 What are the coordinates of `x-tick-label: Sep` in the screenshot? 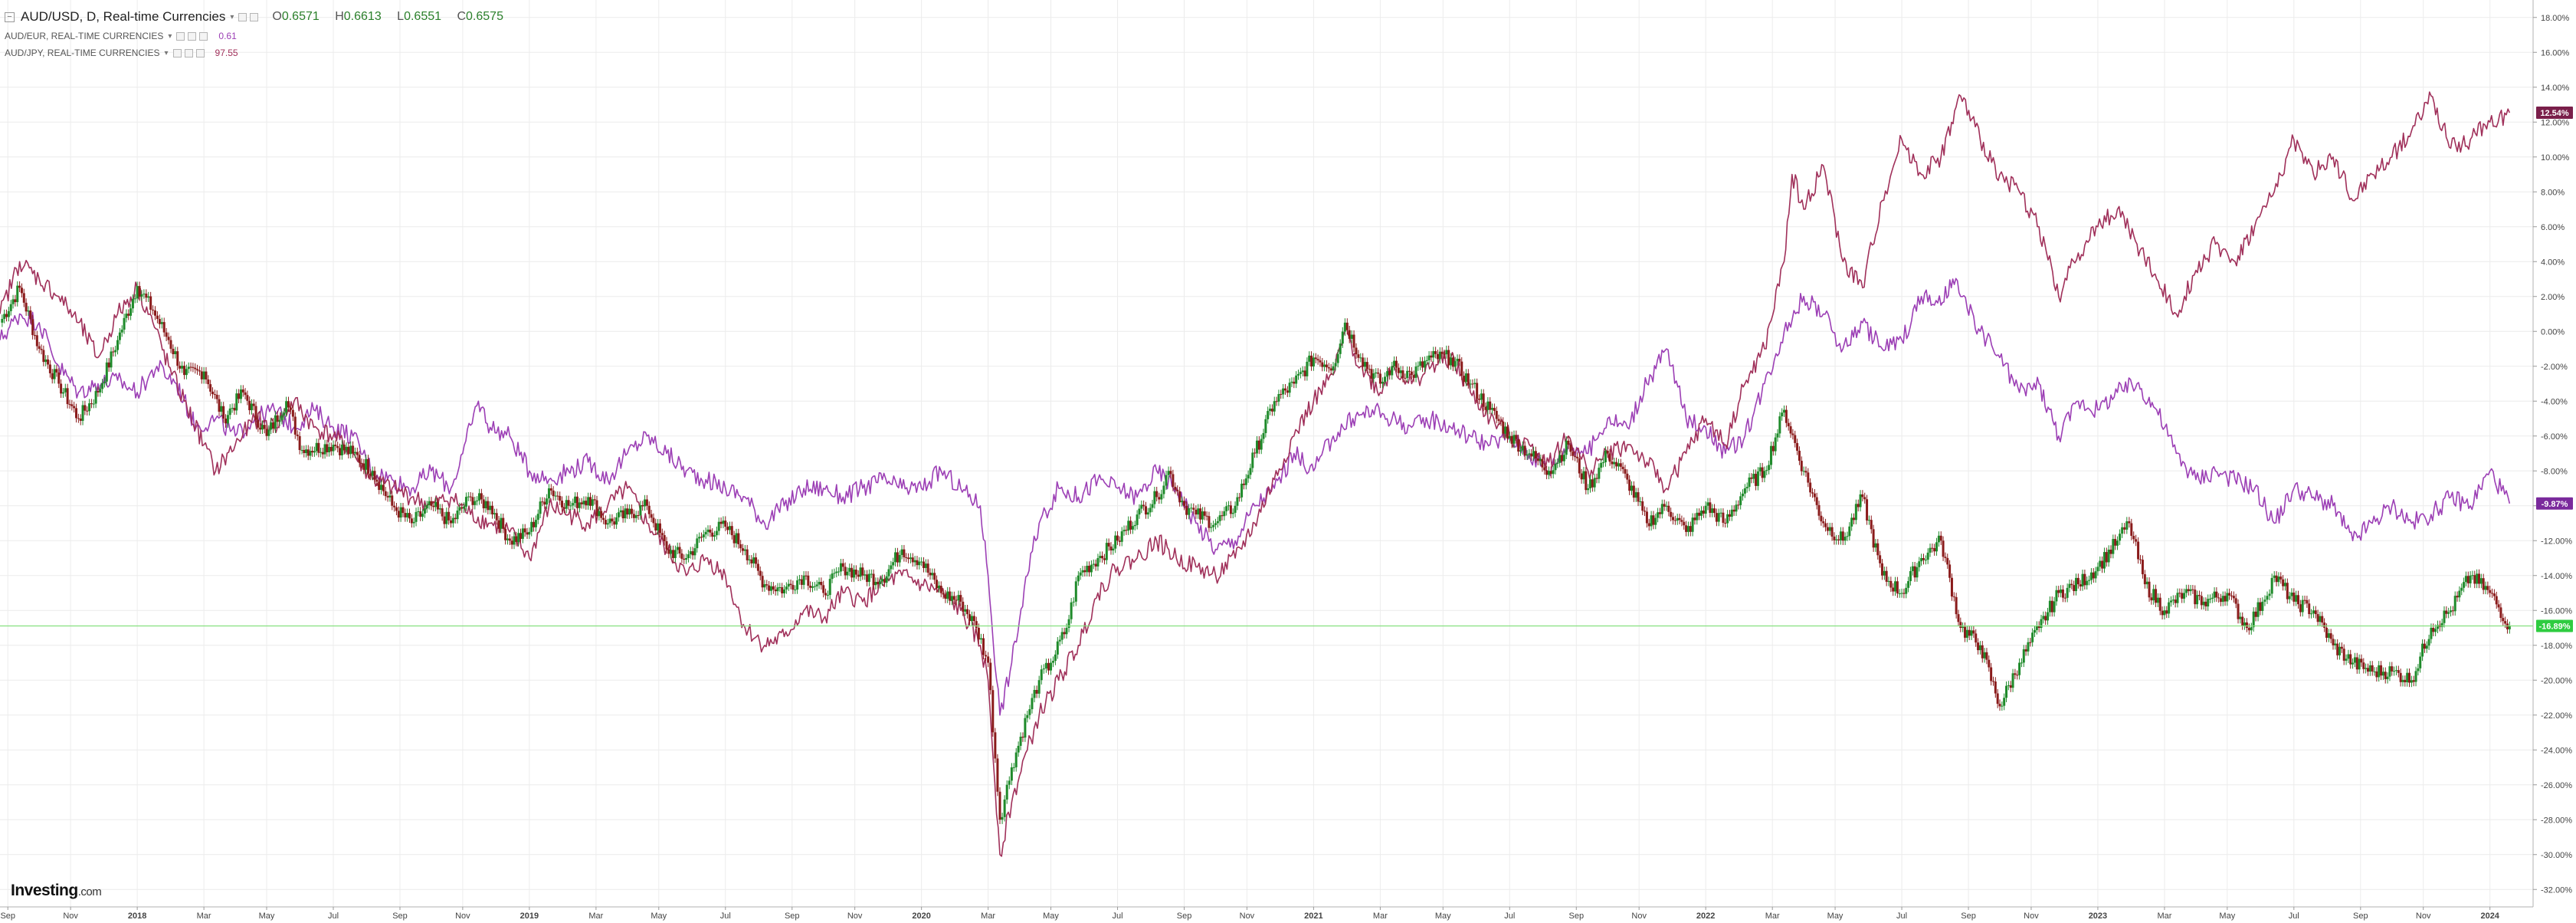 It's located at (2360, 916).